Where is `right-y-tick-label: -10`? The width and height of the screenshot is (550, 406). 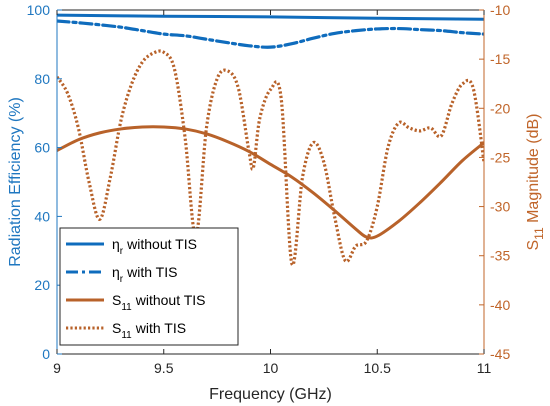
right-y-tick-label: -10 is located at coordinates (500, 10).